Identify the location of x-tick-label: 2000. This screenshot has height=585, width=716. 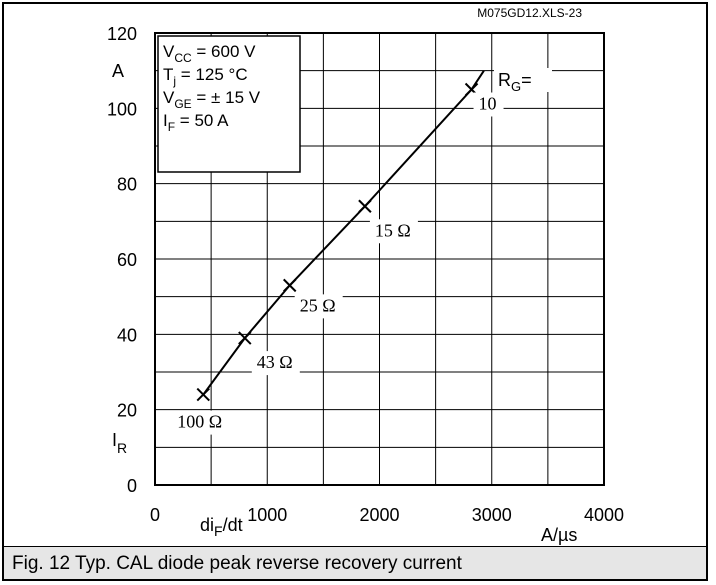
(379, 515).